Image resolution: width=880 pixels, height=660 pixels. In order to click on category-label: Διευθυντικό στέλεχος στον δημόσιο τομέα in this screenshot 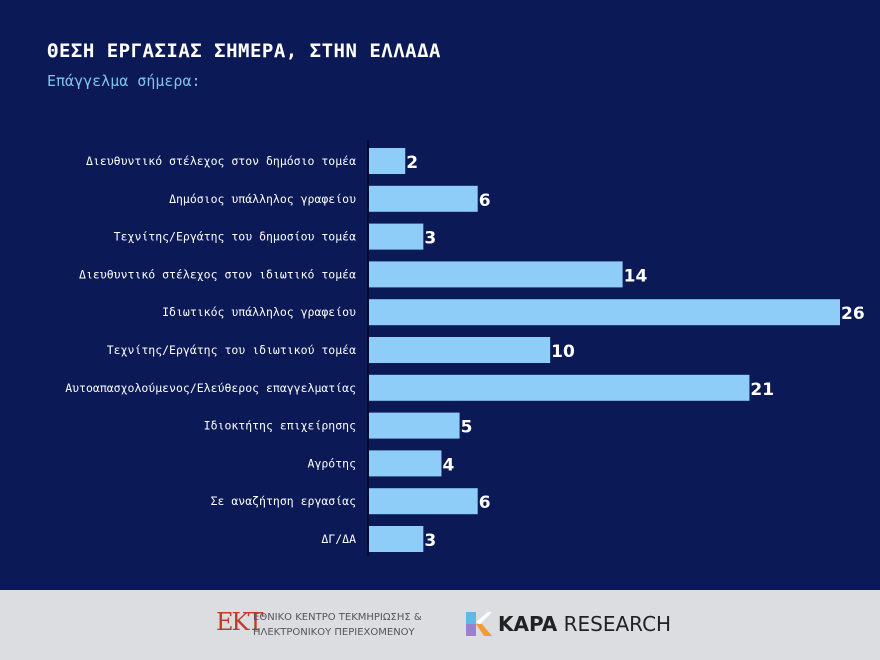, I will do `click(221, 161)`.